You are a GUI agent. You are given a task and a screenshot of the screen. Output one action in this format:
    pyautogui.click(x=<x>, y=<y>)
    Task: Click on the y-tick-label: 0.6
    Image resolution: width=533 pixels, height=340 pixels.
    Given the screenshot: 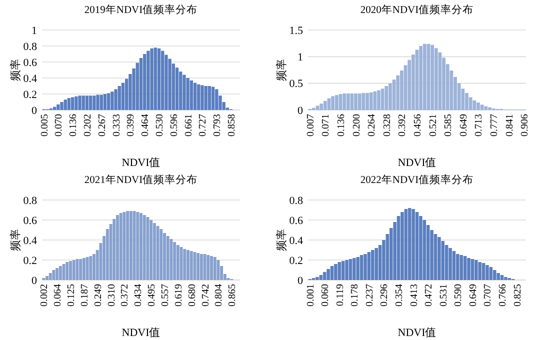 What is the action you would take?
    pyautogui.click(x=296, y=220)
    